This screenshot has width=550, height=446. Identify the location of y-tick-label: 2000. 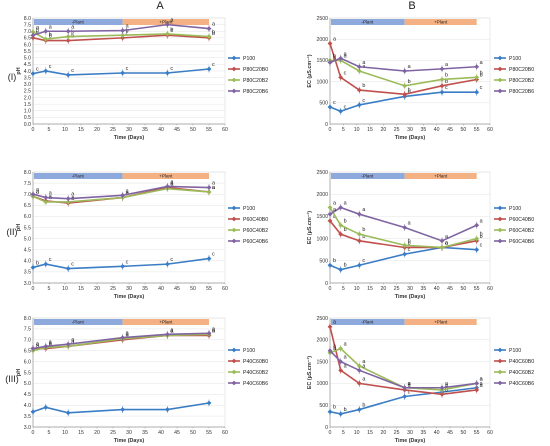
(322, 40).